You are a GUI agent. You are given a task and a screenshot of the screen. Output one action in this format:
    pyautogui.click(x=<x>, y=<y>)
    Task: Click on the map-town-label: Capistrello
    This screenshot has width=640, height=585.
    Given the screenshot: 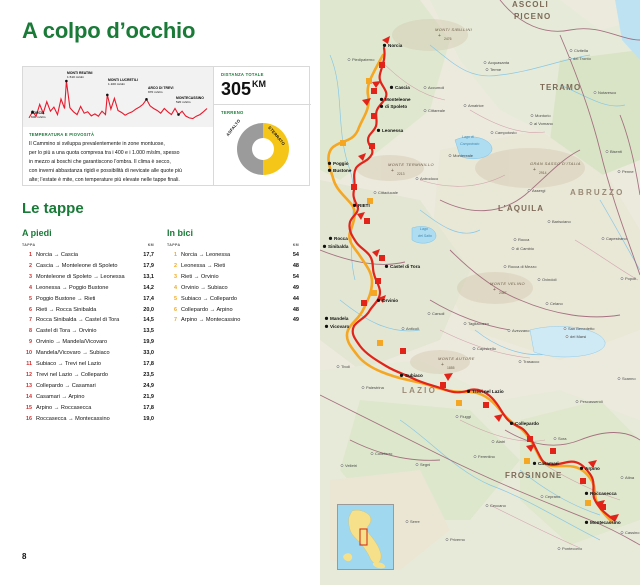 What is the action you would take?
    pyautogui.click(x=487, y=348)
    